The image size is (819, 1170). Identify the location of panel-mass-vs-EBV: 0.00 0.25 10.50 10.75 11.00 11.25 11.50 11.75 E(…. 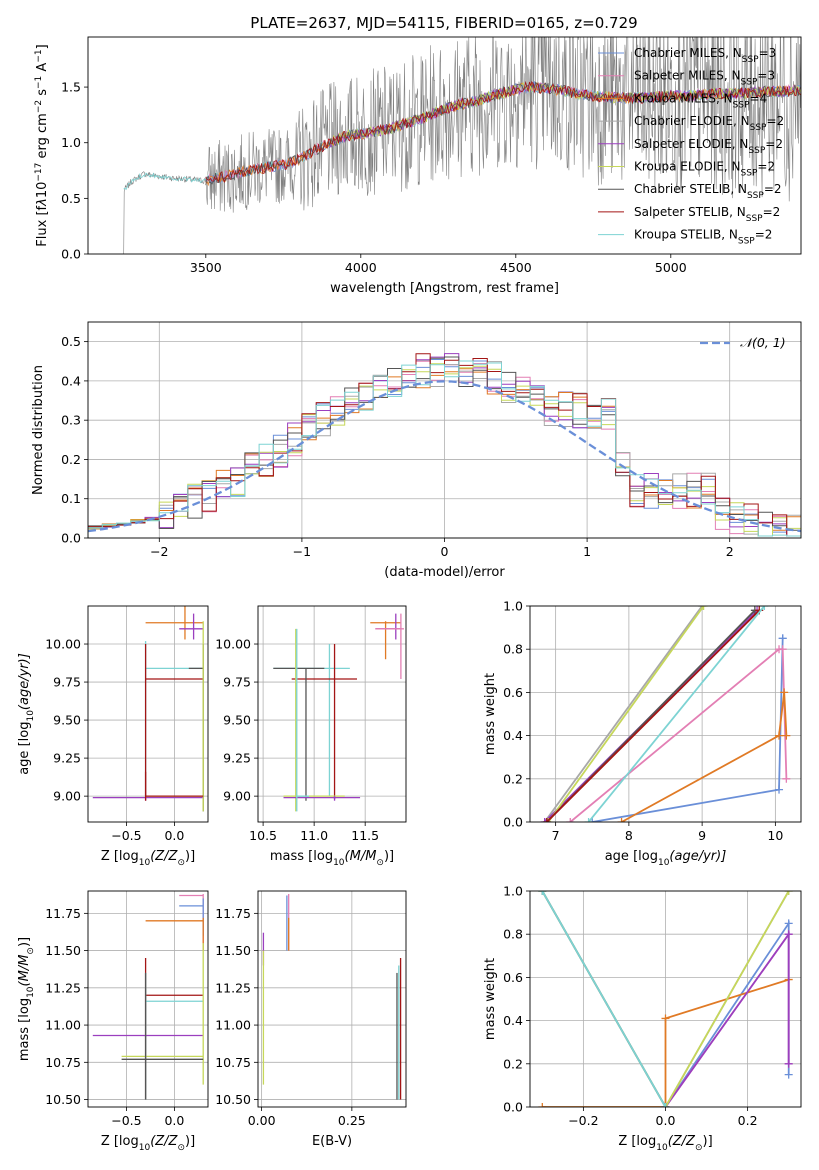
(311, 1019).